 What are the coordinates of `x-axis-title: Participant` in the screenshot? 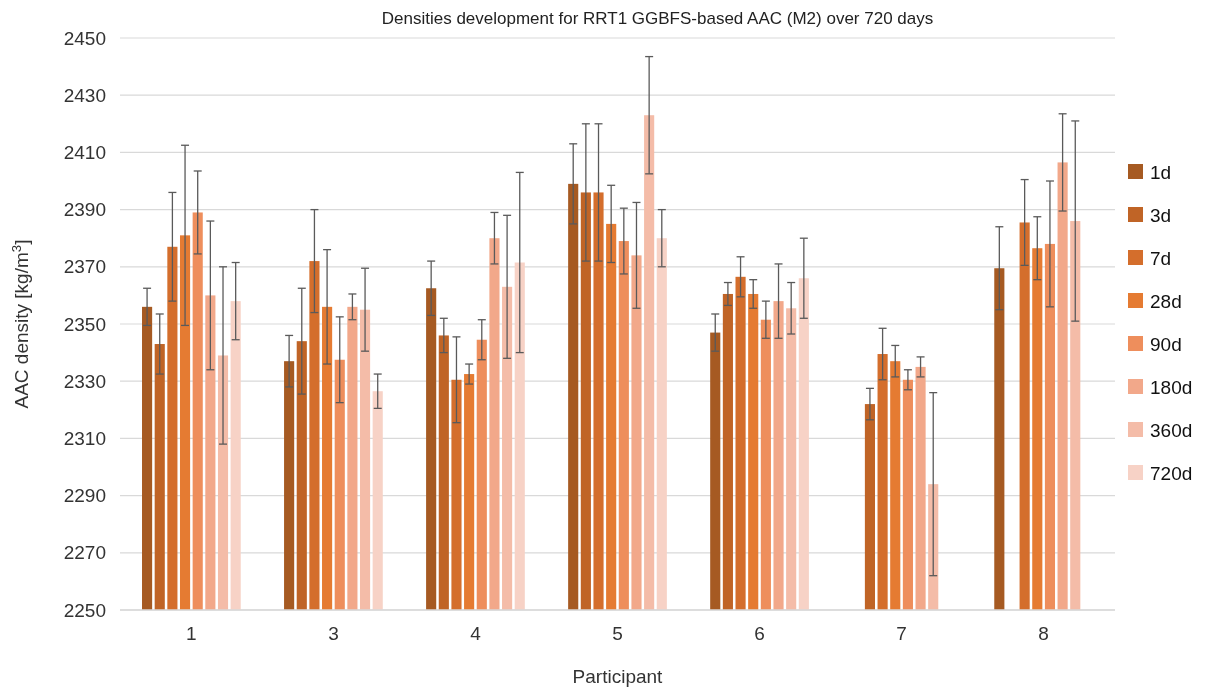 It's located at (618, 676).